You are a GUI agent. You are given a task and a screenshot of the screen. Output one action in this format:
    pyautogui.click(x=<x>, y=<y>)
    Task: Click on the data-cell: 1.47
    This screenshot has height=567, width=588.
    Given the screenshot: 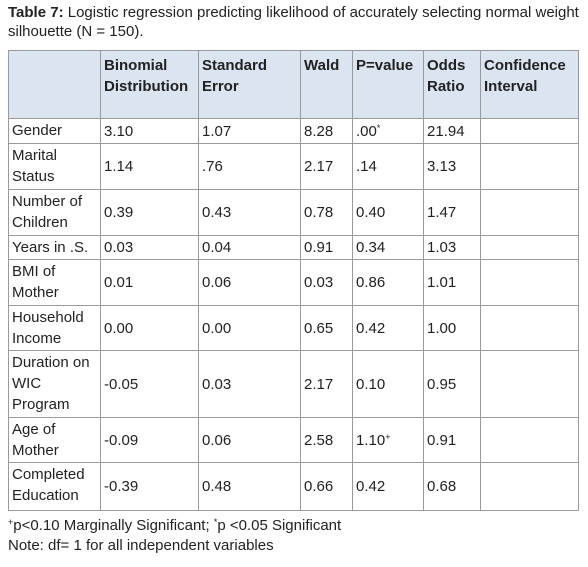 What is the action you would take?
    pyautogui.click(x=452, y=212)
    